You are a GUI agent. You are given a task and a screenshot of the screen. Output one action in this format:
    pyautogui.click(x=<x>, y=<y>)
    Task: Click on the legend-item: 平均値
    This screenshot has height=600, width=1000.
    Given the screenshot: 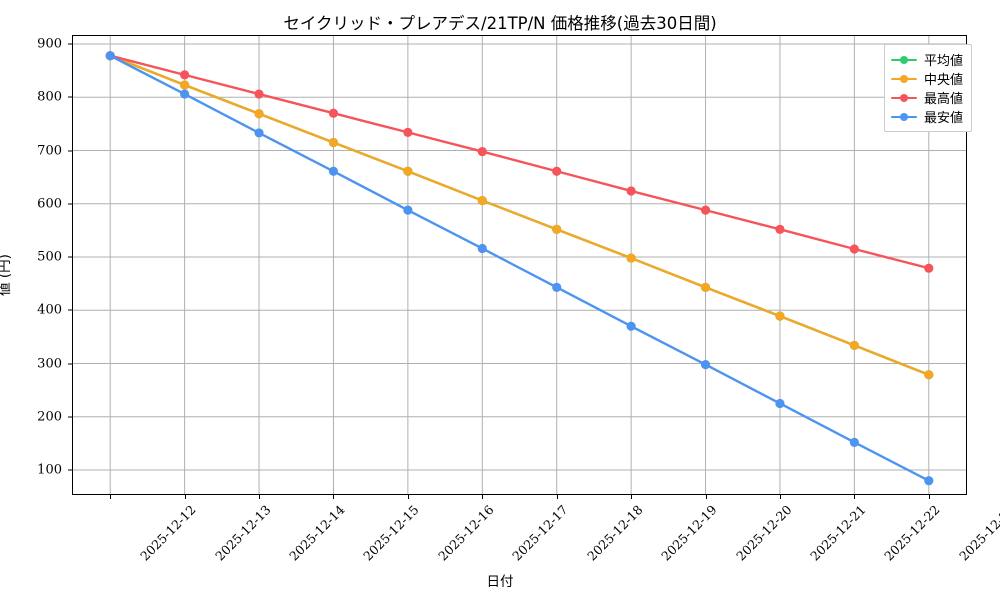 What is the action you would take?
    pyautogui.click(x=927, y=59)
    